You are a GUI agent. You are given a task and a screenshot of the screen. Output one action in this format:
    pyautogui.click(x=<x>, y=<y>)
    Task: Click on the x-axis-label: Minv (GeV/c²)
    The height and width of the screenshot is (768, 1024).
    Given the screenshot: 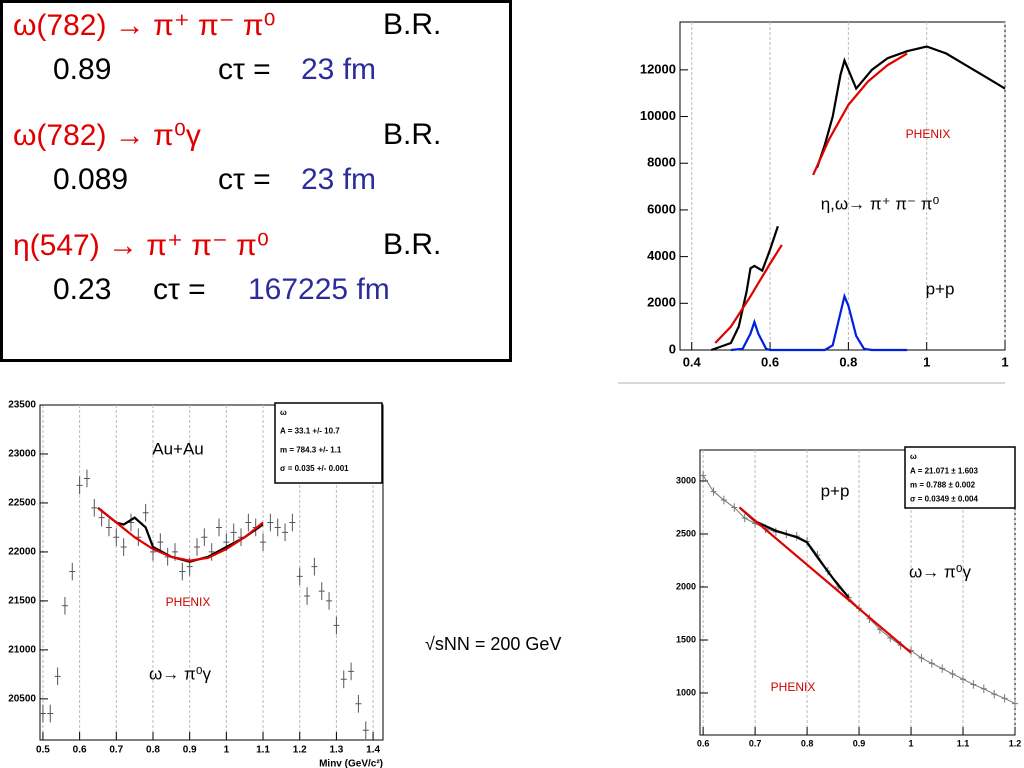 What is the action you would take?
    pyautogui.click(x=351, y=763)
    